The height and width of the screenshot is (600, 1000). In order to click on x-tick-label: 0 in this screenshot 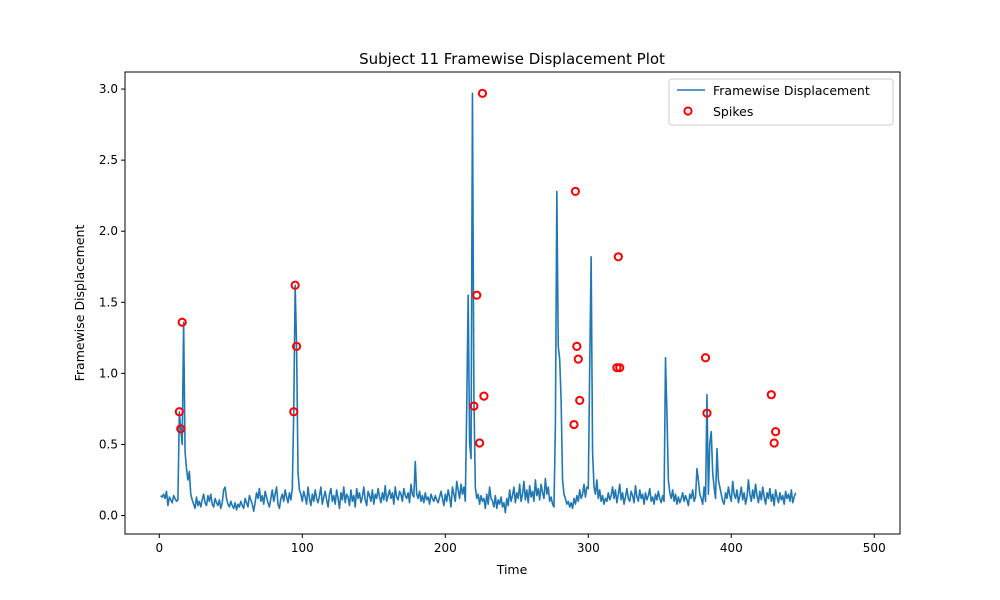, I will do `click(159, 548)`.